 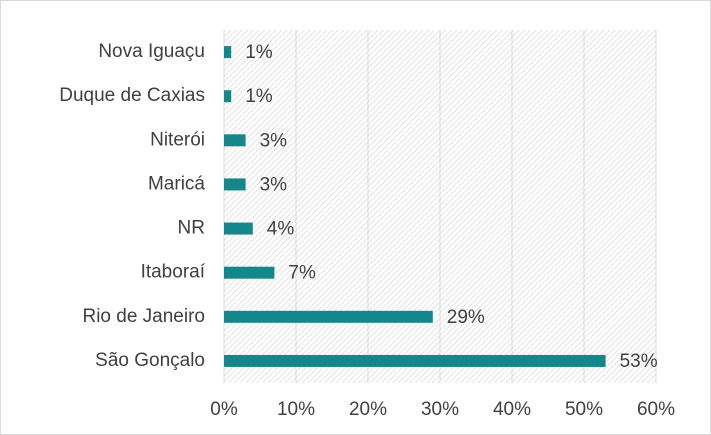 What do you see at coordinates (224, 409) in the screenshot?
I see `x-tick-label: 0%` at bounding box center [224, 409].